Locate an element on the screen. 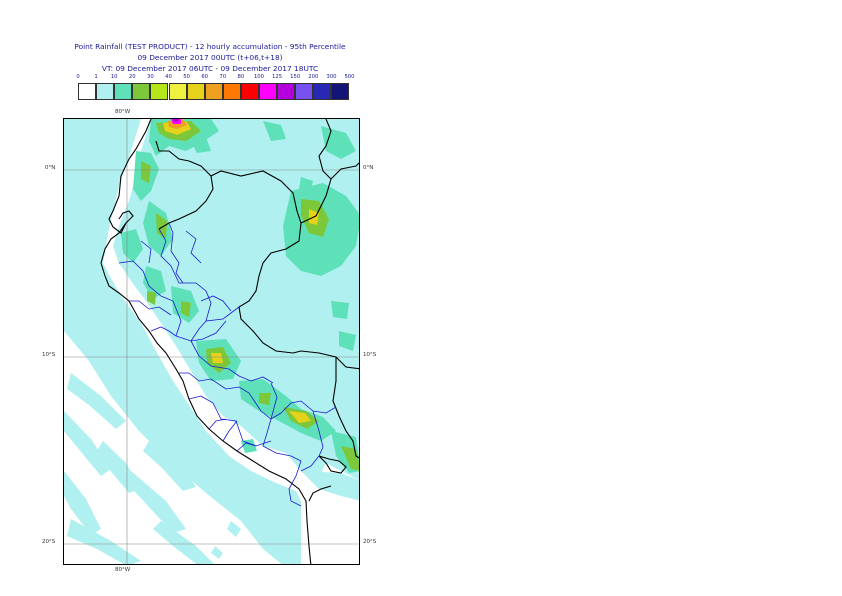 The image size is (842, 596). legend-tick-label: 60 is located at coordinates (205, 77).